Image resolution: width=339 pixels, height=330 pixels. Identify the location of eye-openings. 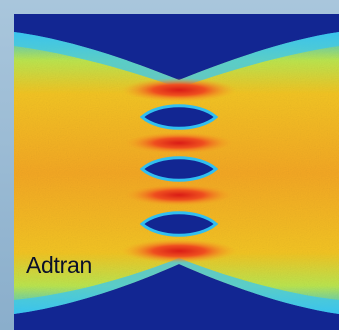
(179, 170).